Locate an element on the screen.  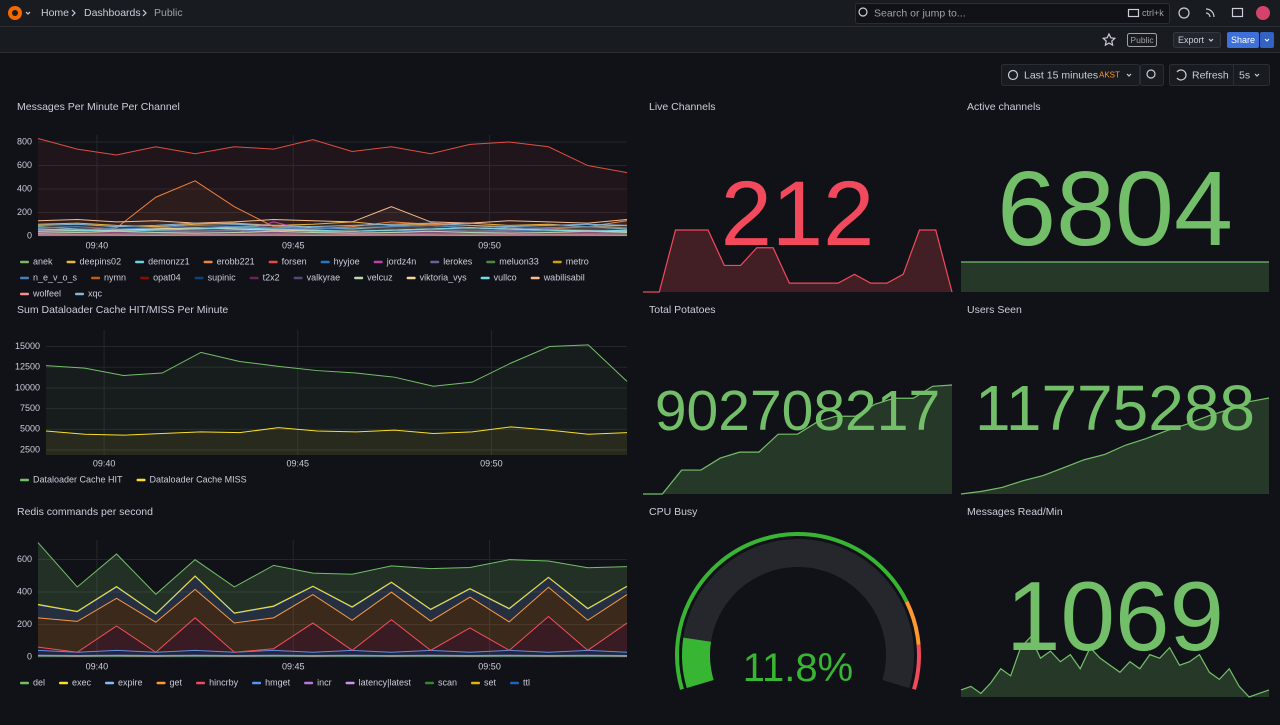
y-tick-label: 7500 is located at coordinates (30, 408).